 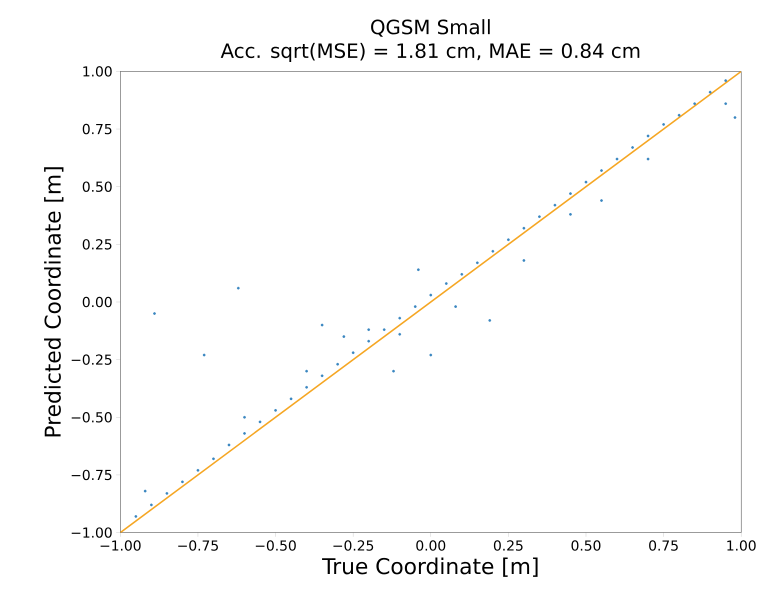 What do you see at coordinates (97, 302) in the screenshot?
I see `y-tick-label: 0.00` at bounding box center [97, 302].